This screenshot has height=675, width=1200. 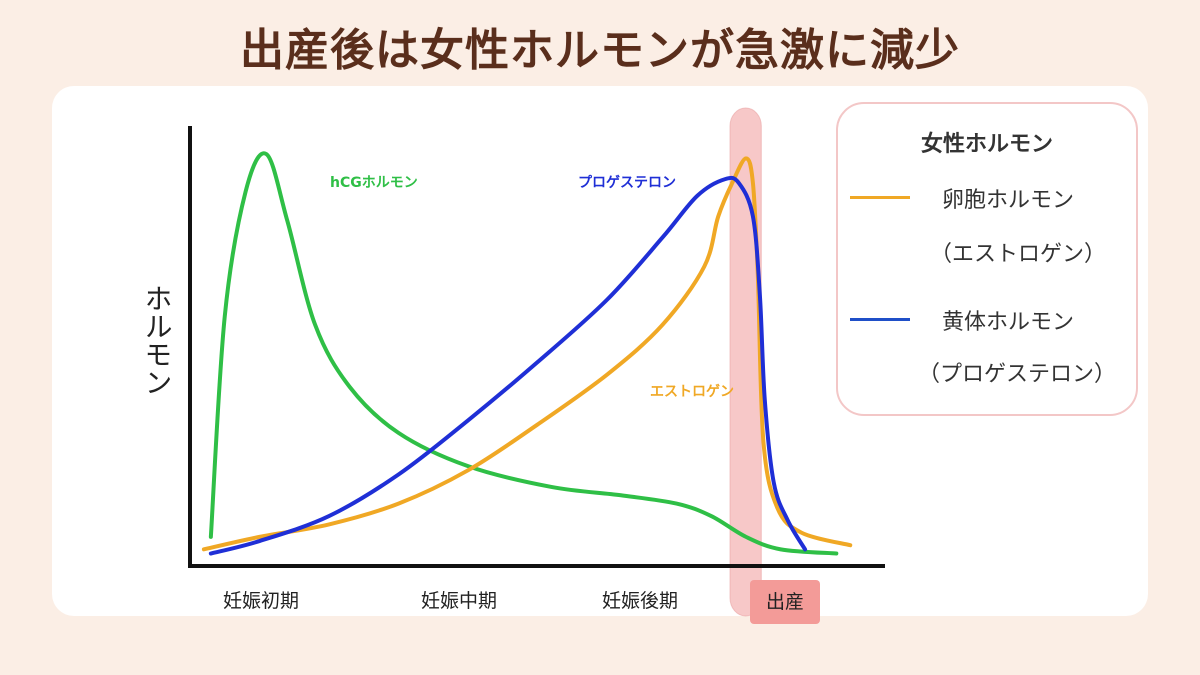 I want to click on legend-item-sub: （プロゲステロン）, so click(x=1017, y=374).